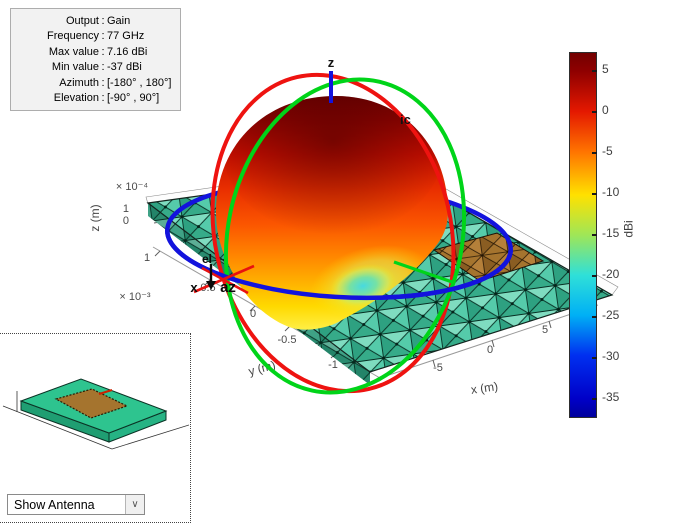 This screenshot has height=525, width=700. Describe the element at coordinates (405, 119) in the screenshot. I see `occluded-label-fragment: ic` at that location.